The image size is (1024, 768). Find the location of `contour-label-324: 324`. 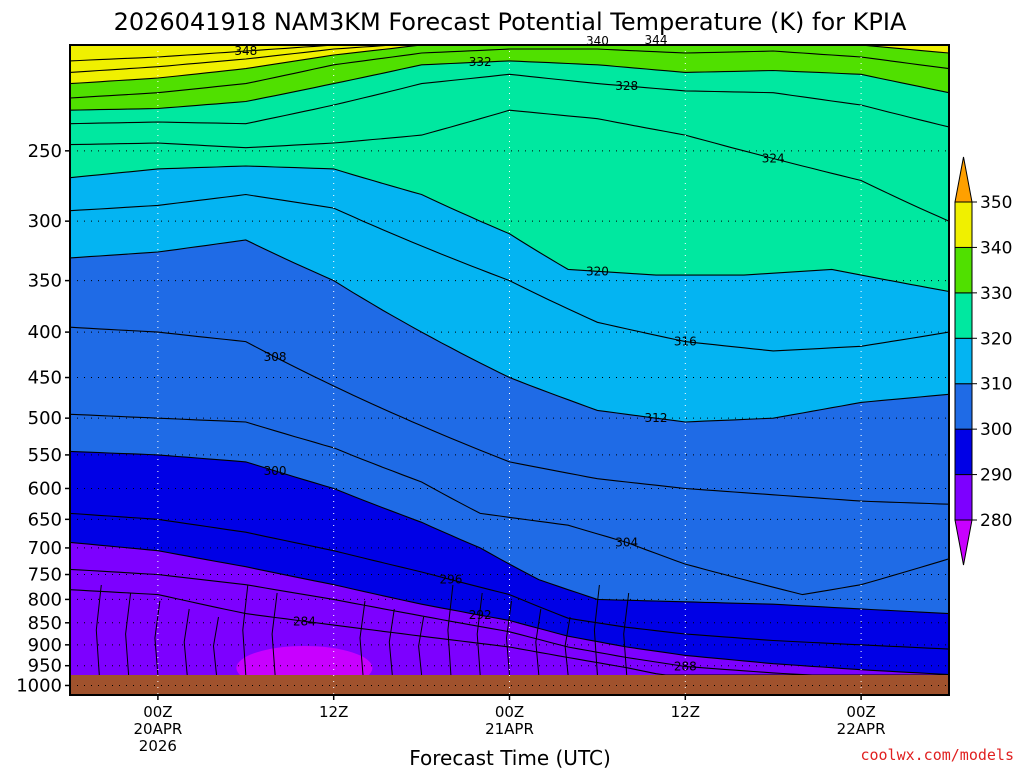

contour-label-324: 324 is located at coordinates (773, 158).